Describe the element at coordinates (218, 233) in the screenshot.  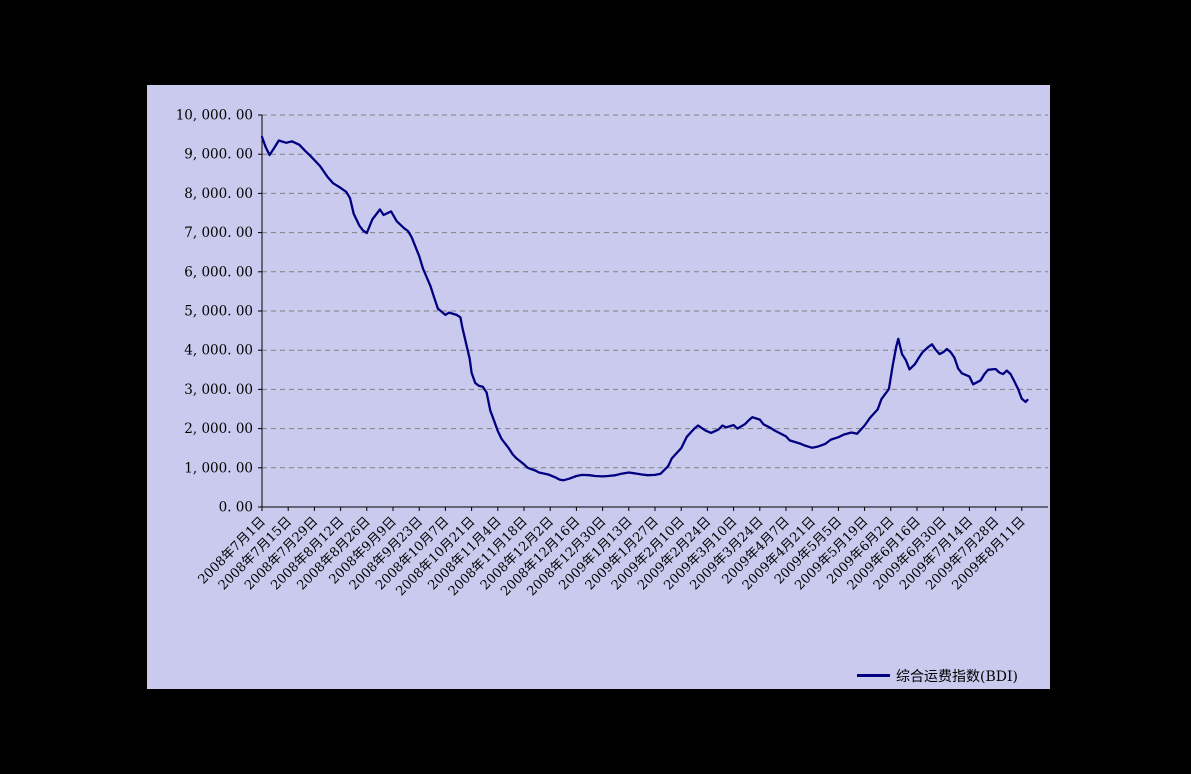
I see `y-axis-tick-label: 7, 000. 00` at that location.